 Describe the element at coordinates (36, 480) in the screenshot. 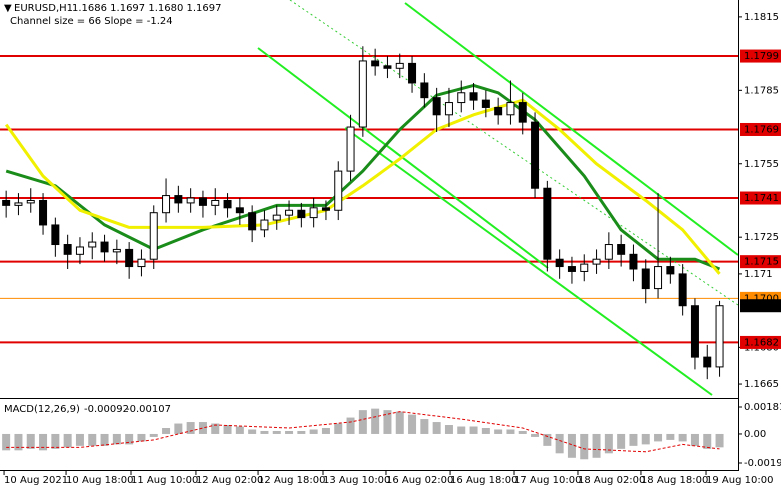

I see `x-tick-label: 10 Aug 2021` at that location.